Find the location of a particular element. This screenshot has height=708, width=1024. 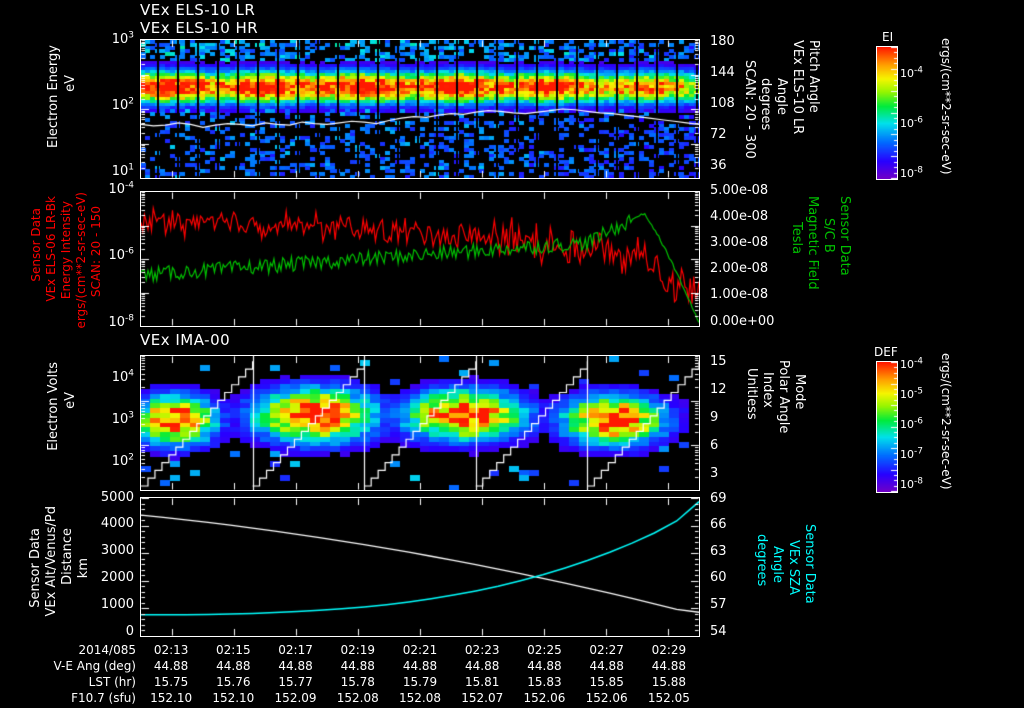

time-table-cell: 15.75 is located at coordinates (171, 682).